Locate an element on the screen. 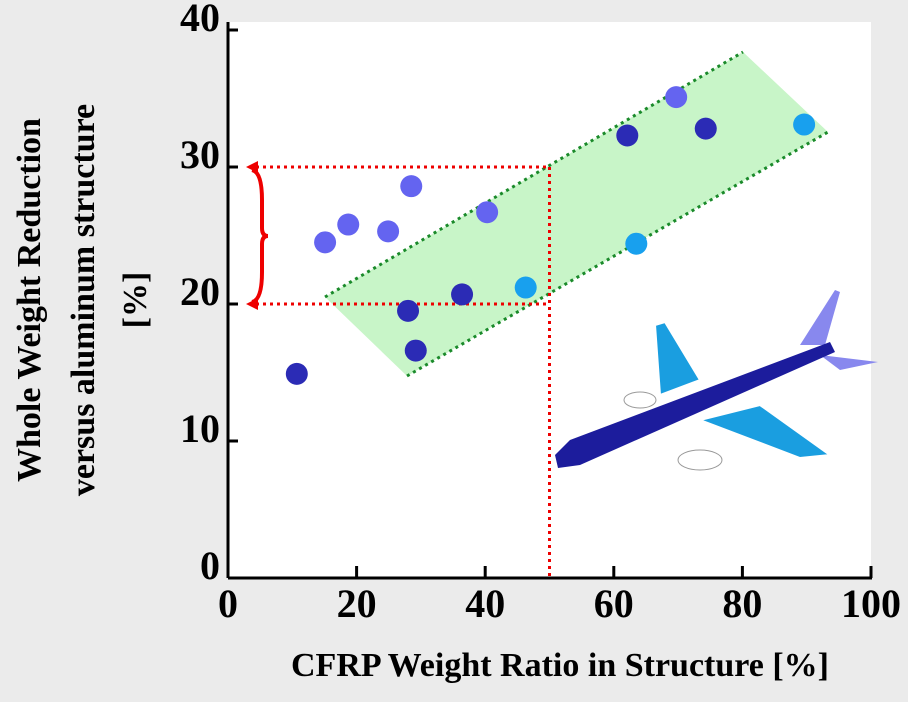  y-tick-label: 0 is located at coordinates (210, 565).